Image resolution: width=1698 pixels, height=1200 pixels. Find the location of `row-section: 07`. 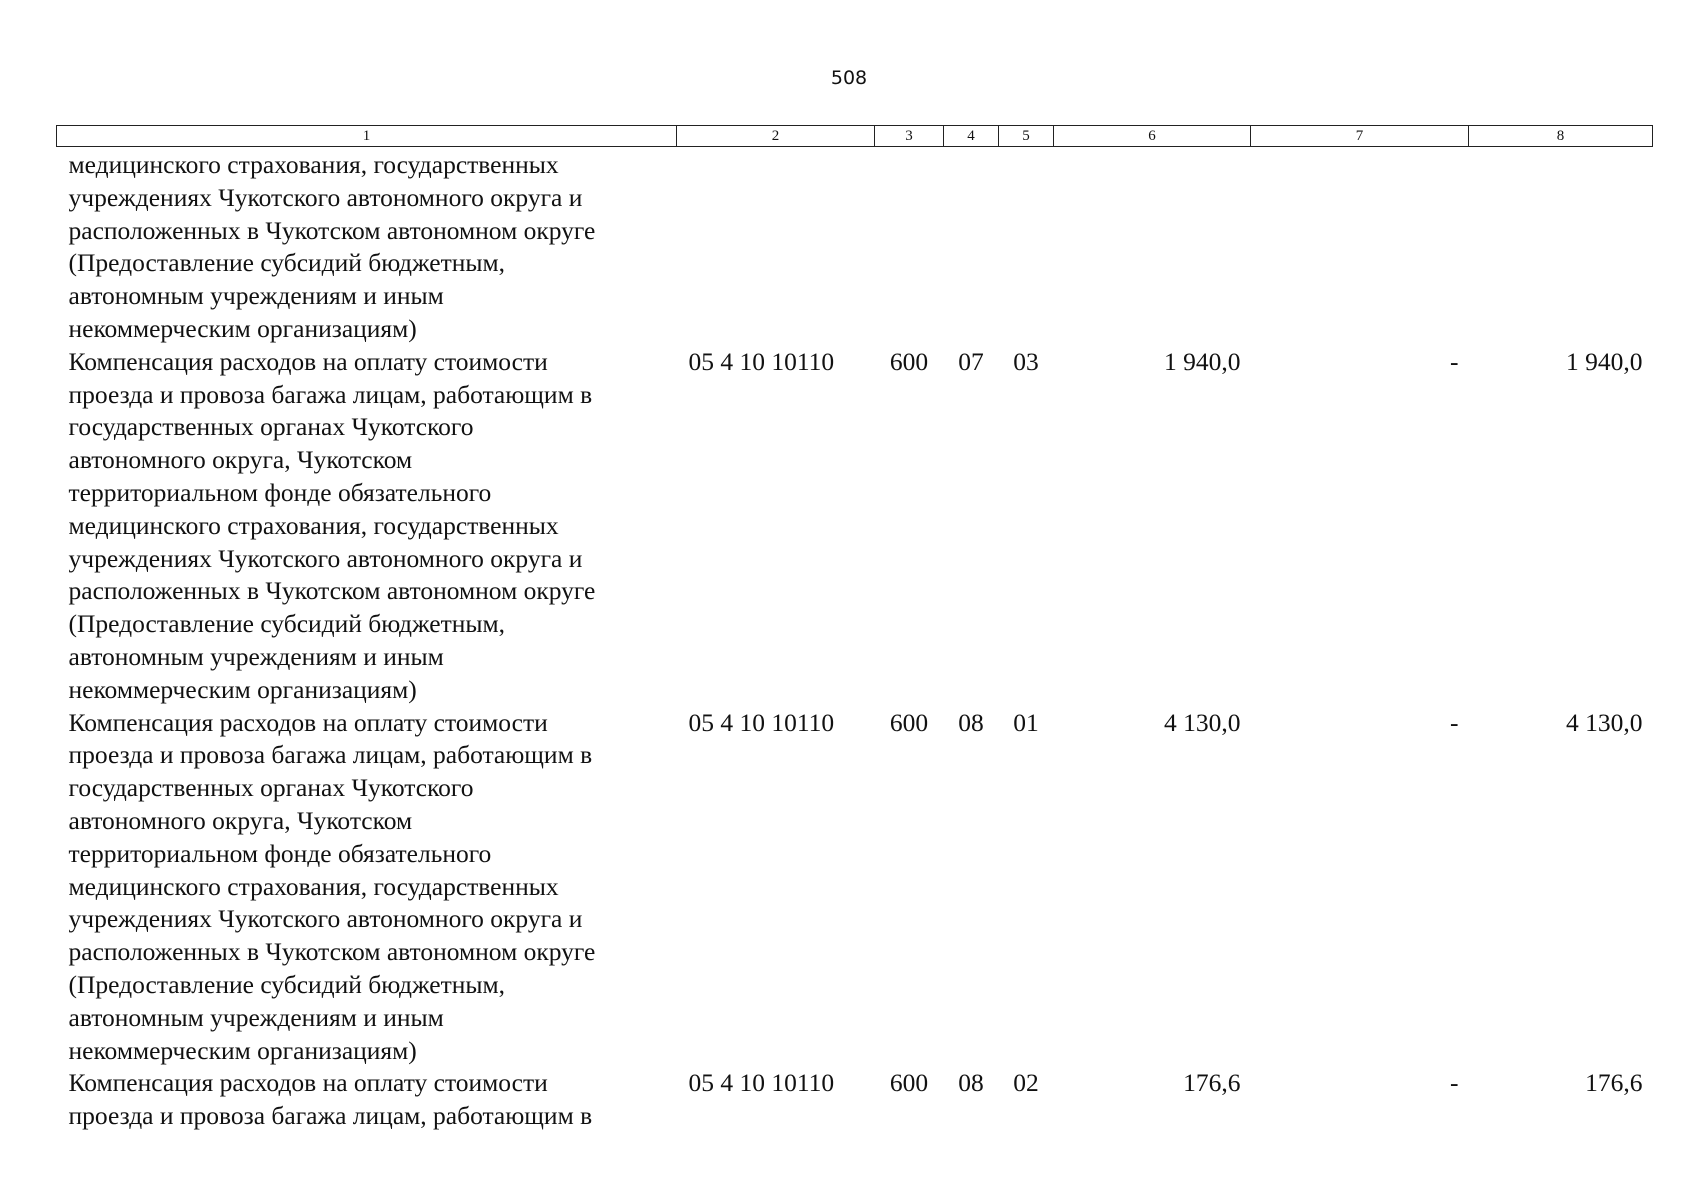

row-section: 07 is located at coordinates (971, 361).